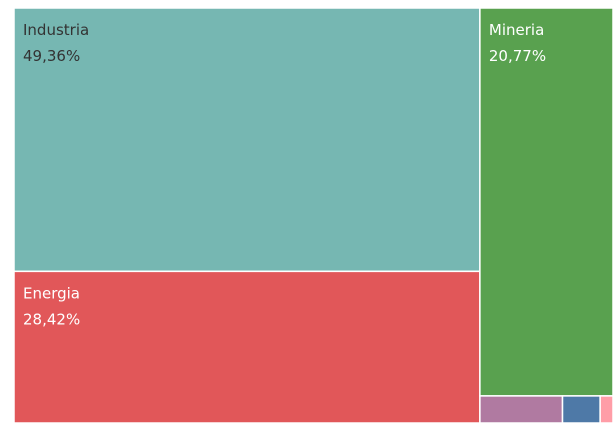 The image size is (613, 423). What do you see at coordinates (51, 320) in the screenshot?
I see `tile-value: 28,42%` at bounding box center [51, 320].